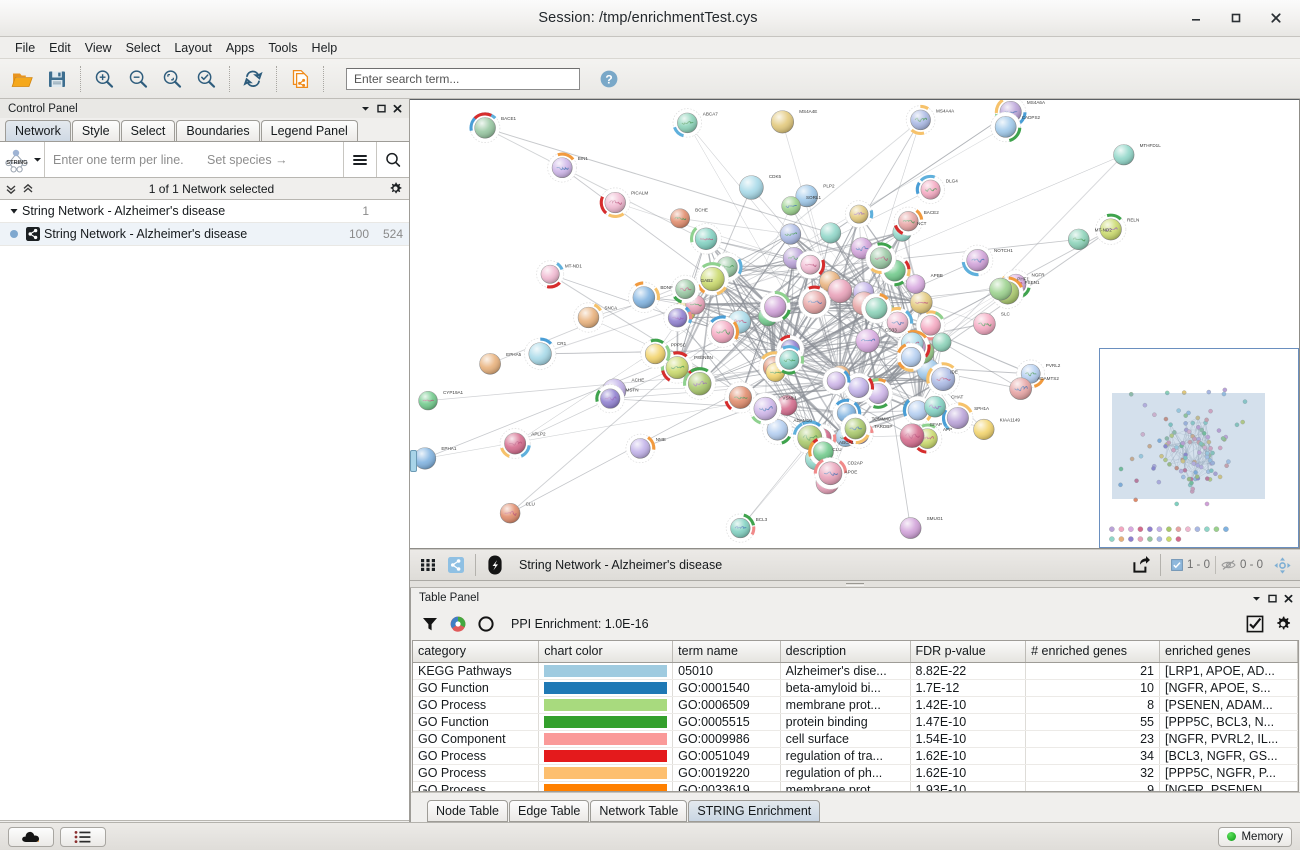 The width and height of the screenshot is (1300, 850). I want to click on menu-help: Help, so click(324, 47).